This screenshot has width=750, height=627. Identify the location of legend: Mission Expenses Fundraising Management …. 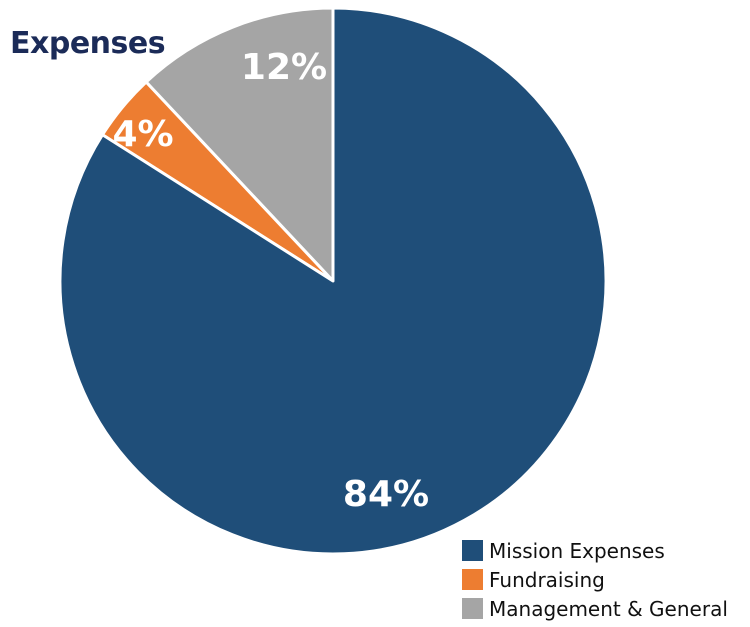
(595, 579).